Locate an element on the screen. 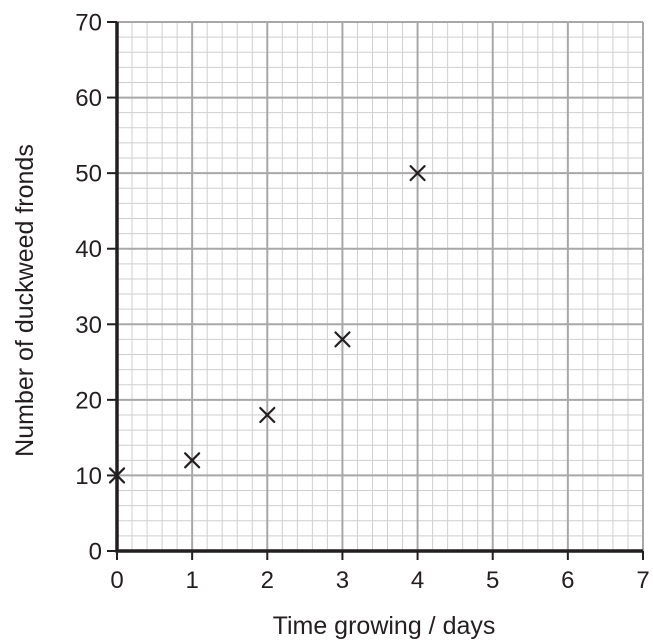  x-tick-label: 4 is located at coordinates (417, 580).